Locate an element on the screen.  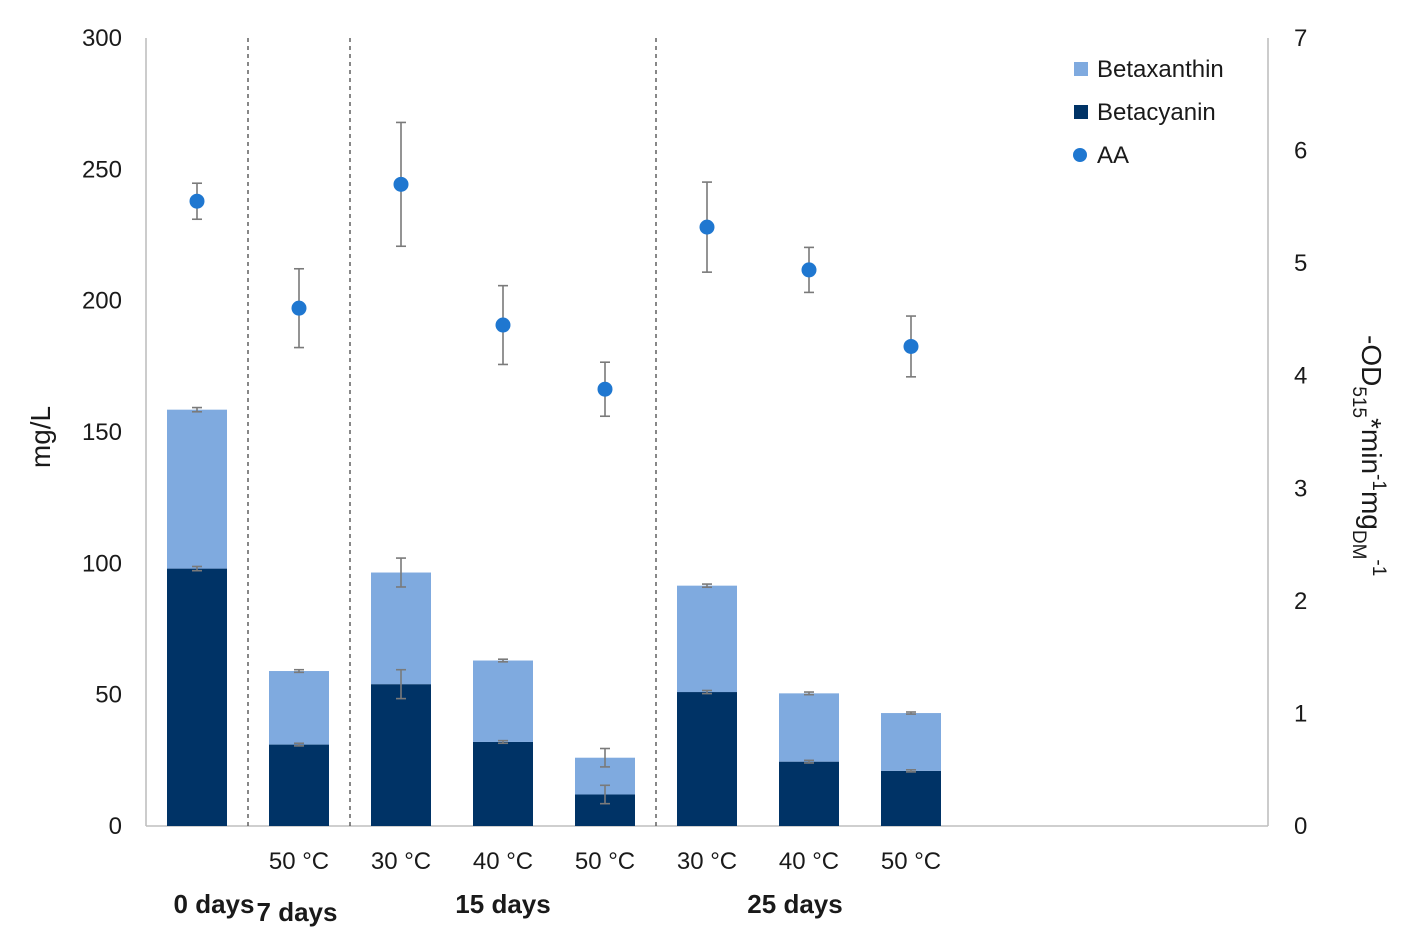
left-tick-label: 150 is located at coordinates (102, 432).